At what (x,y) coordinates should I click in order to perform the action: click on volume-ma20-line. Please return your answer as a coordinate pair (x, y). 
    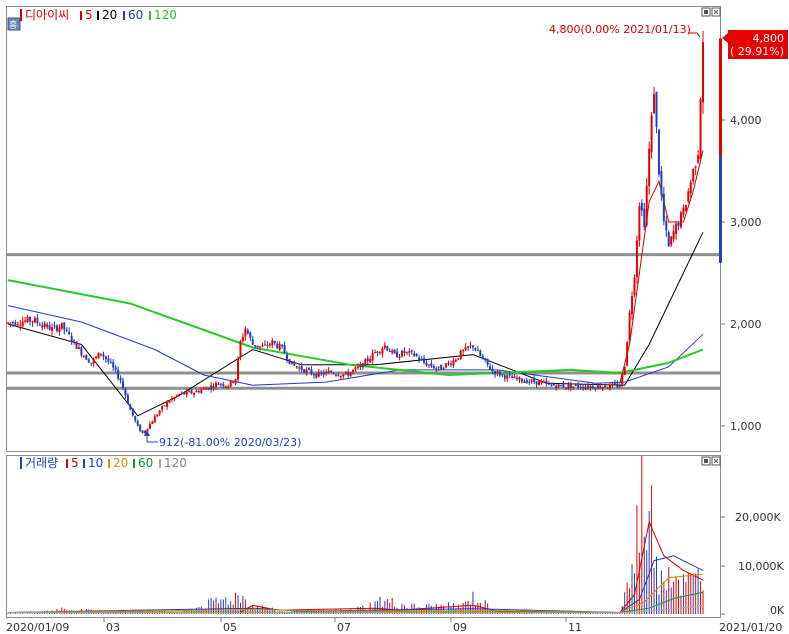
    Looking at the image, I should click on (355, 593).